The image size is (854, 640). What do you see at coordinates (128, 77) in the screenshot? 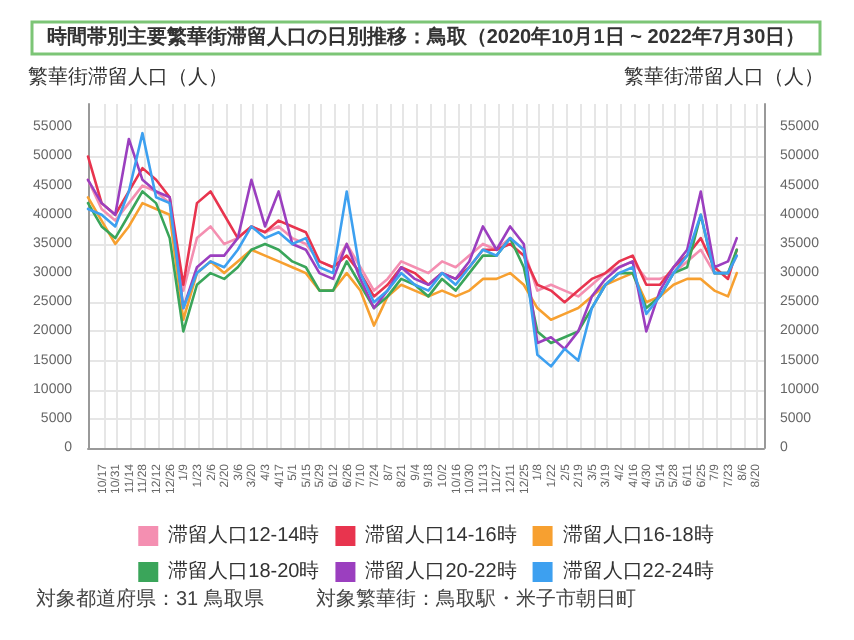
I see `y-axis-title: 繁華街滞留人口（人）` at bounding box center [128, 77].